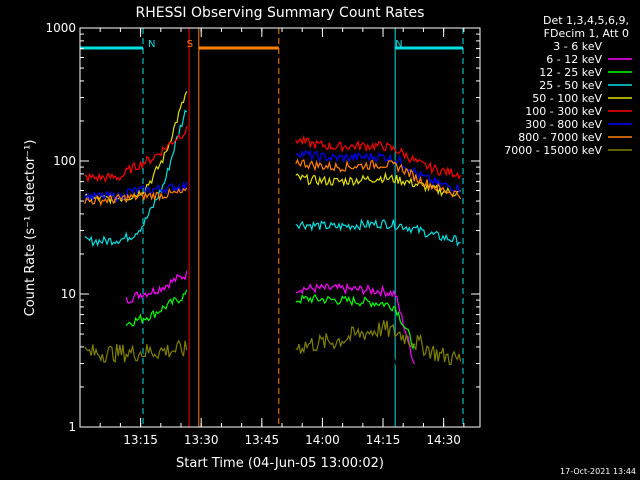 This screenshot has width=640, height=480. What do you see at coordinates (201, 440) in the screenshot?
I see `x-tick-label-1: 13:30` at bounding box center [201, 440].